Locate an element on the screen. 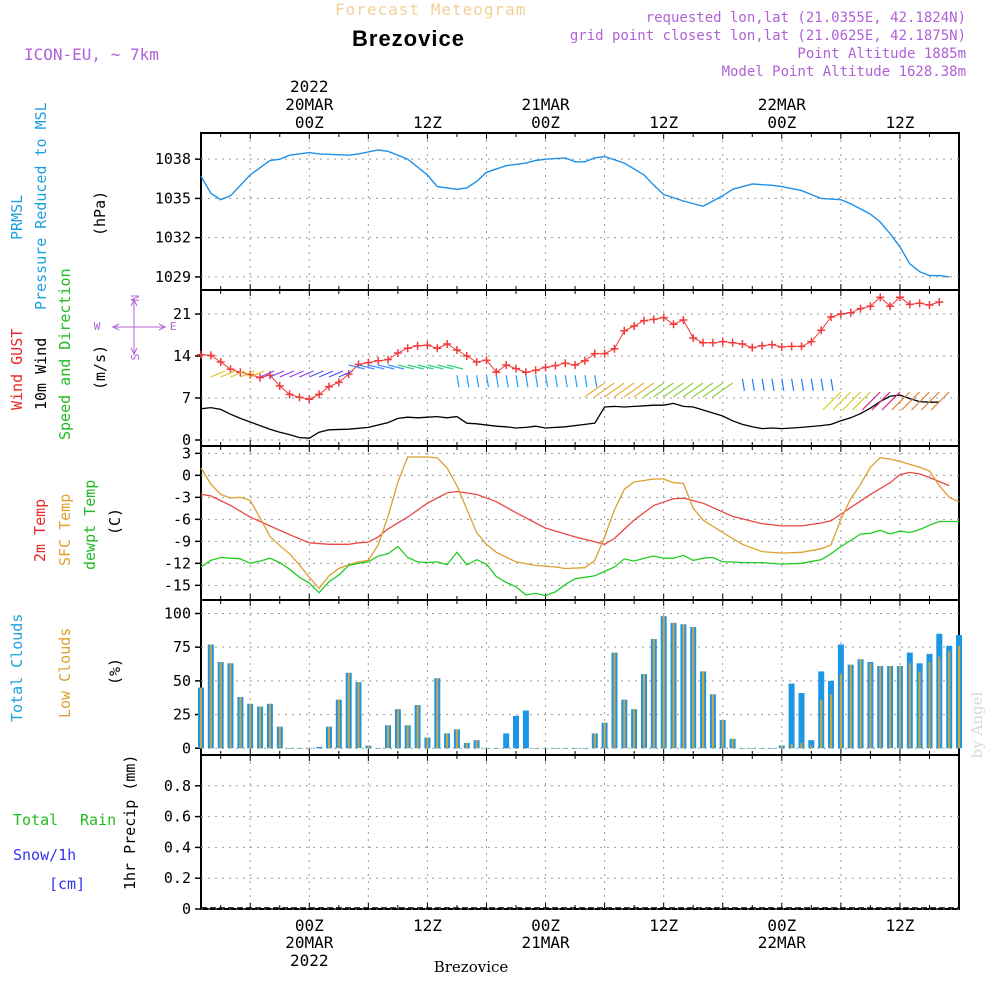 This screenshot has width=1000, height=1000. y-tick-label: -12 is located at coordinates (177, 563).